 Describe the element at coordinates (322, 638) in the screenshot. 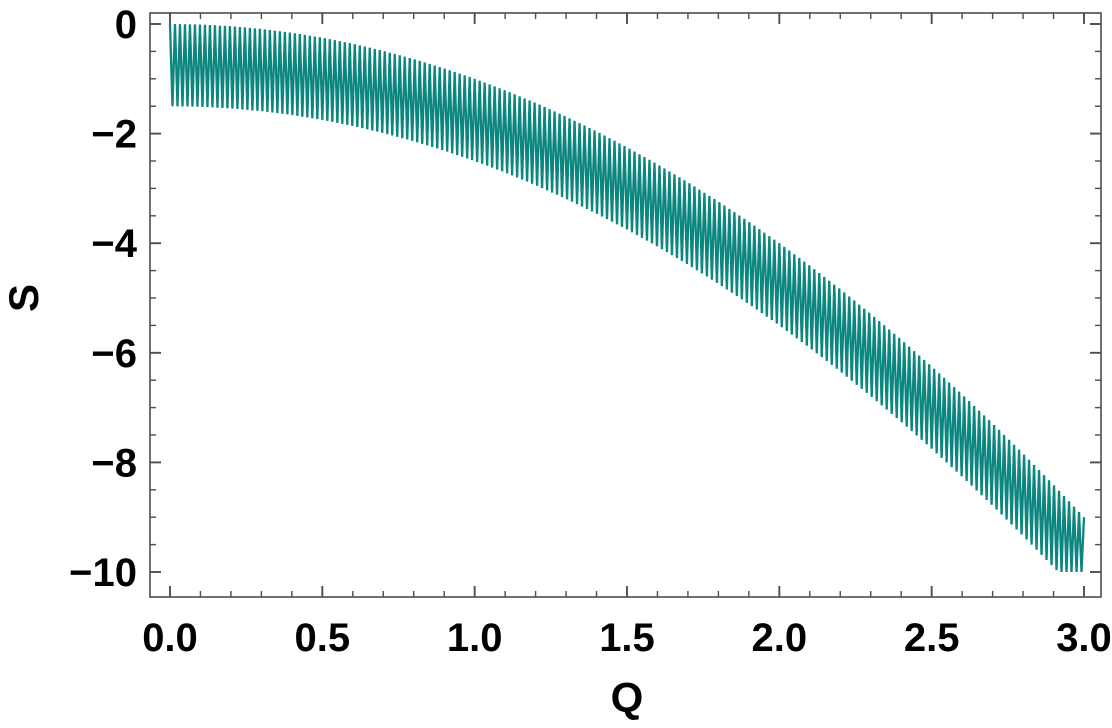

I see `x-tick-label: 0.5` at that location.